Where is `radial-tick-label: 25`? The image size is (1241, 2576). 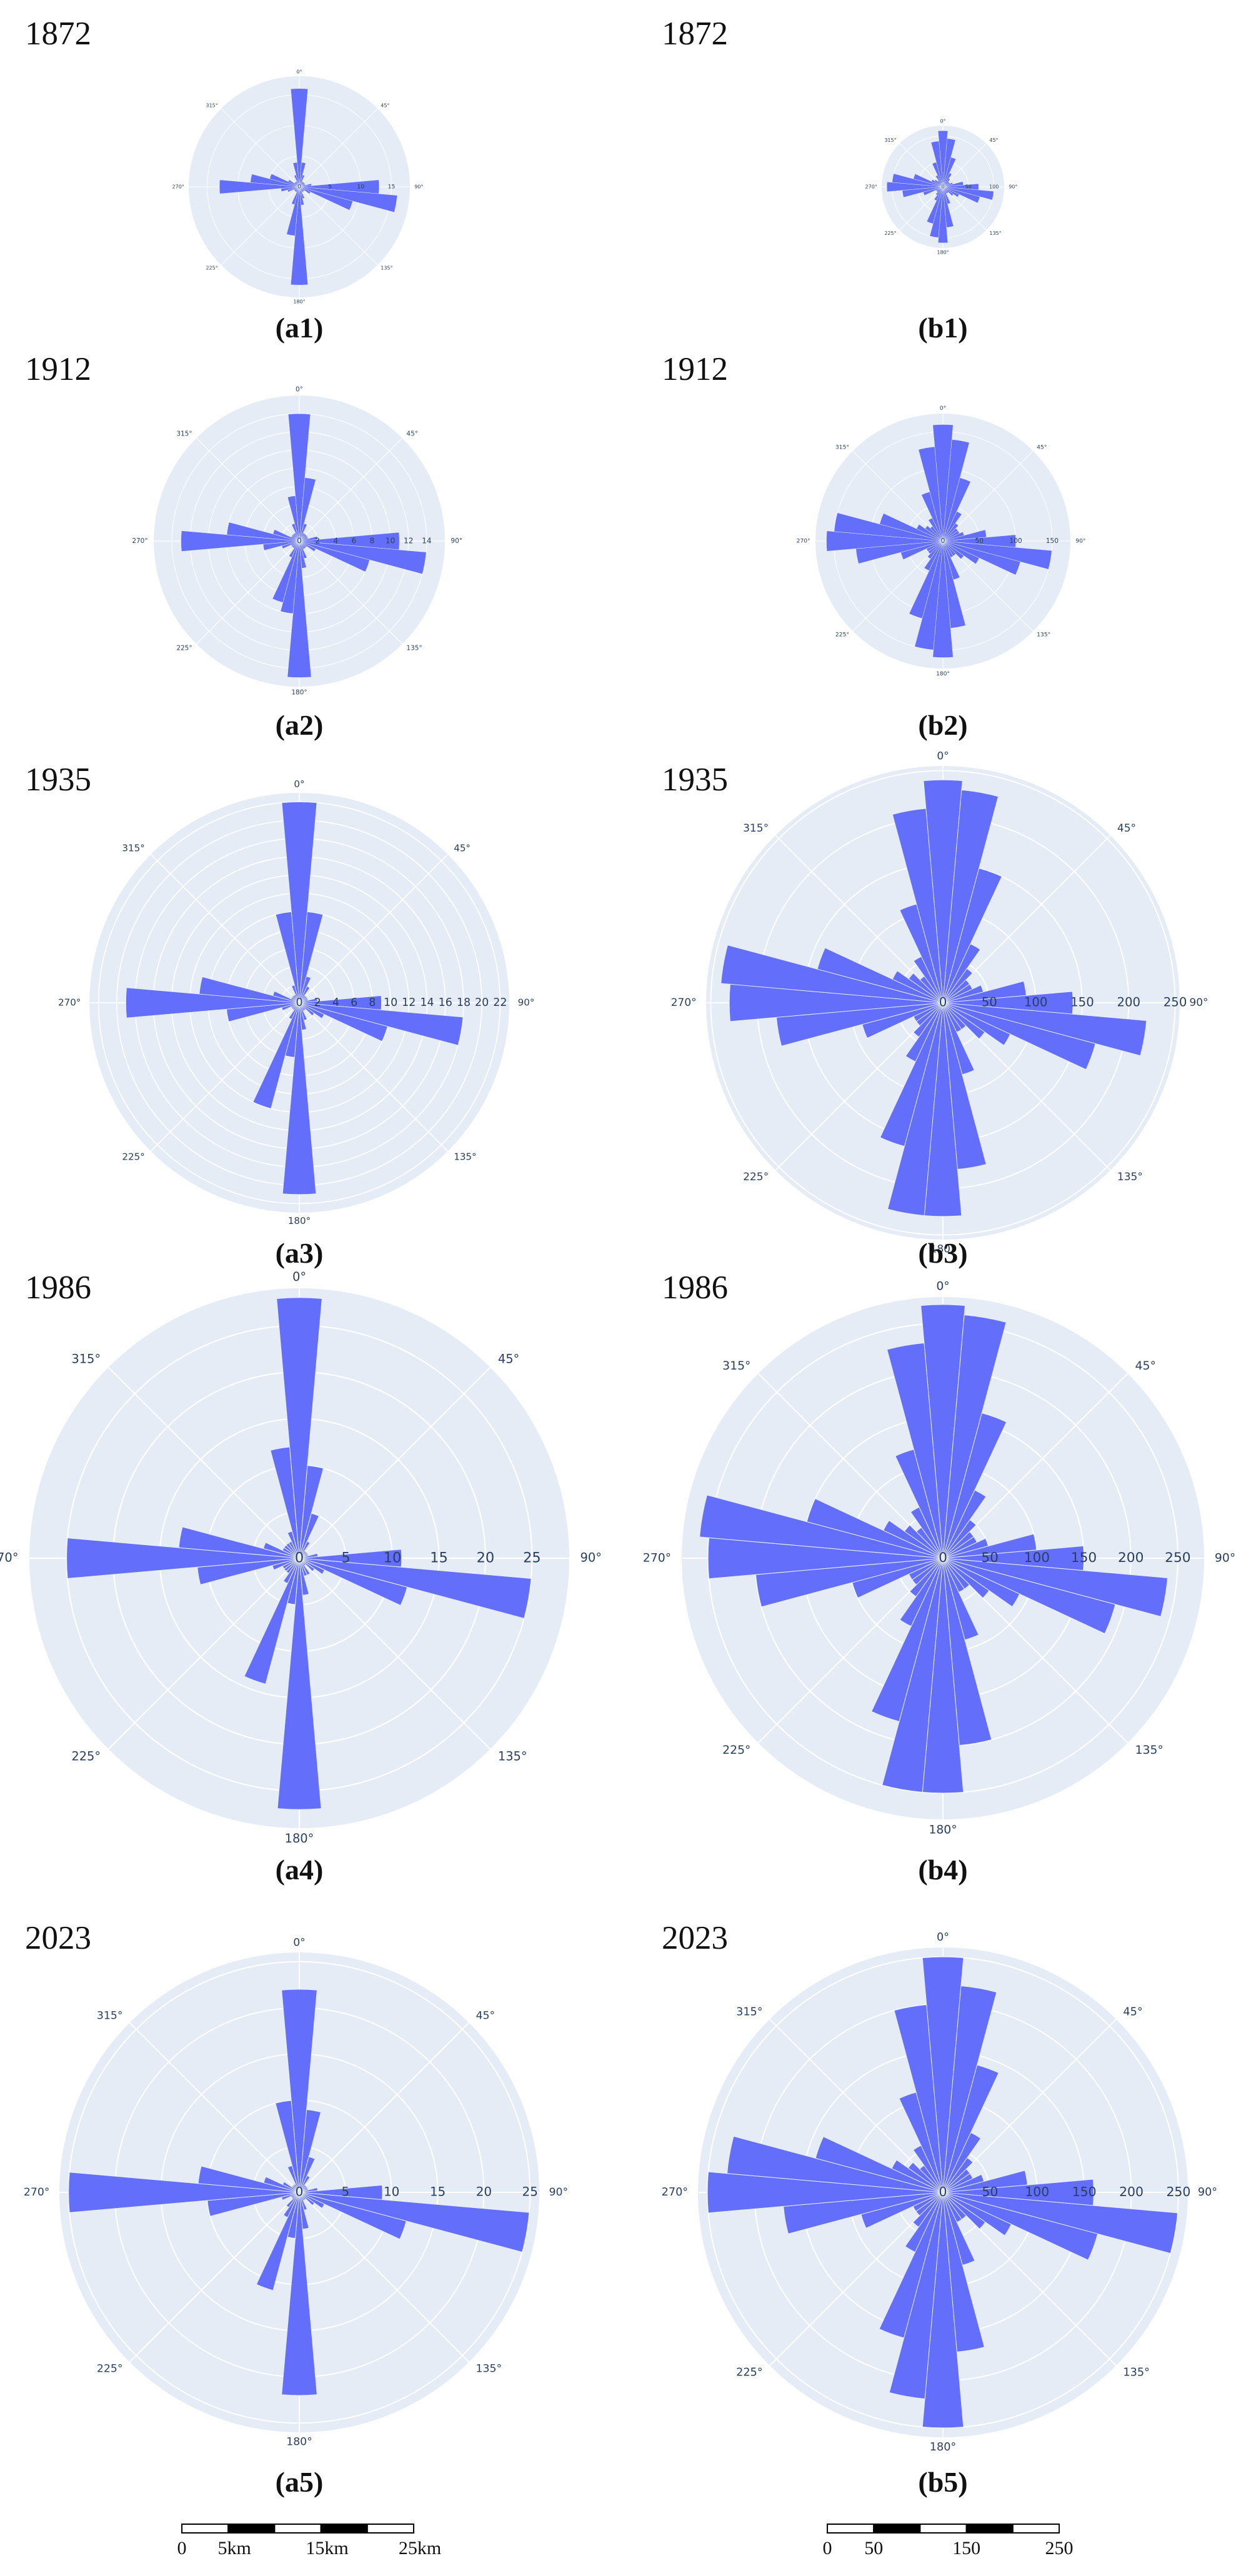 radial-tick-label: 25 is located at coordinates (530, 2192).